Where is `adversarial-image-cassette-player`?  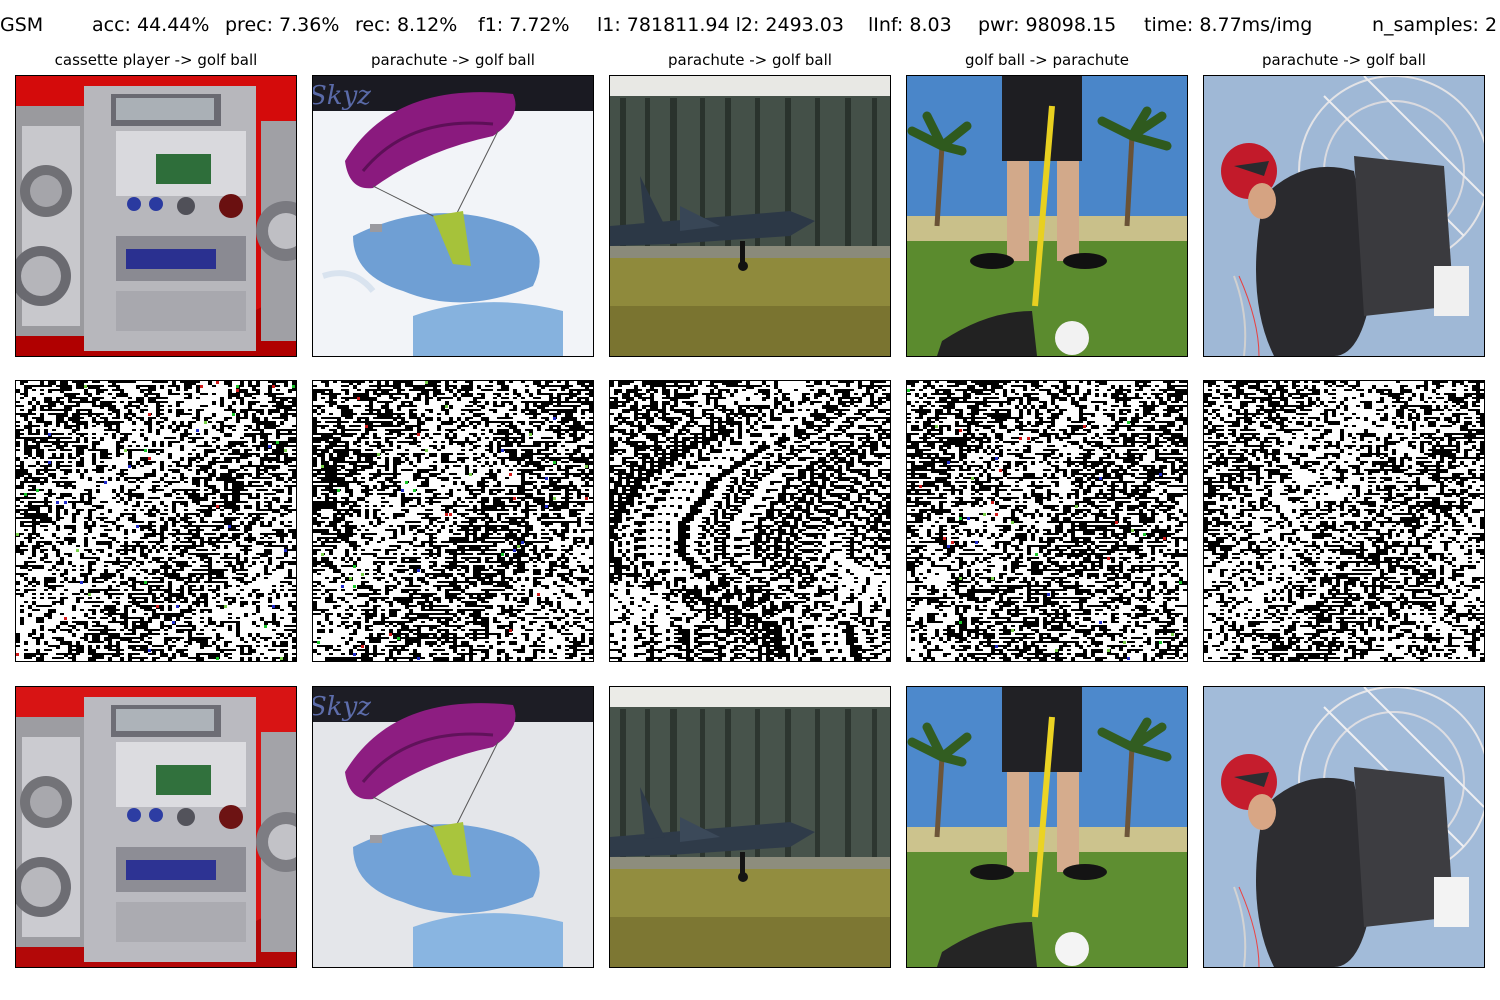 adversarial-image-cassette-player is located at coordinates (156, 827).